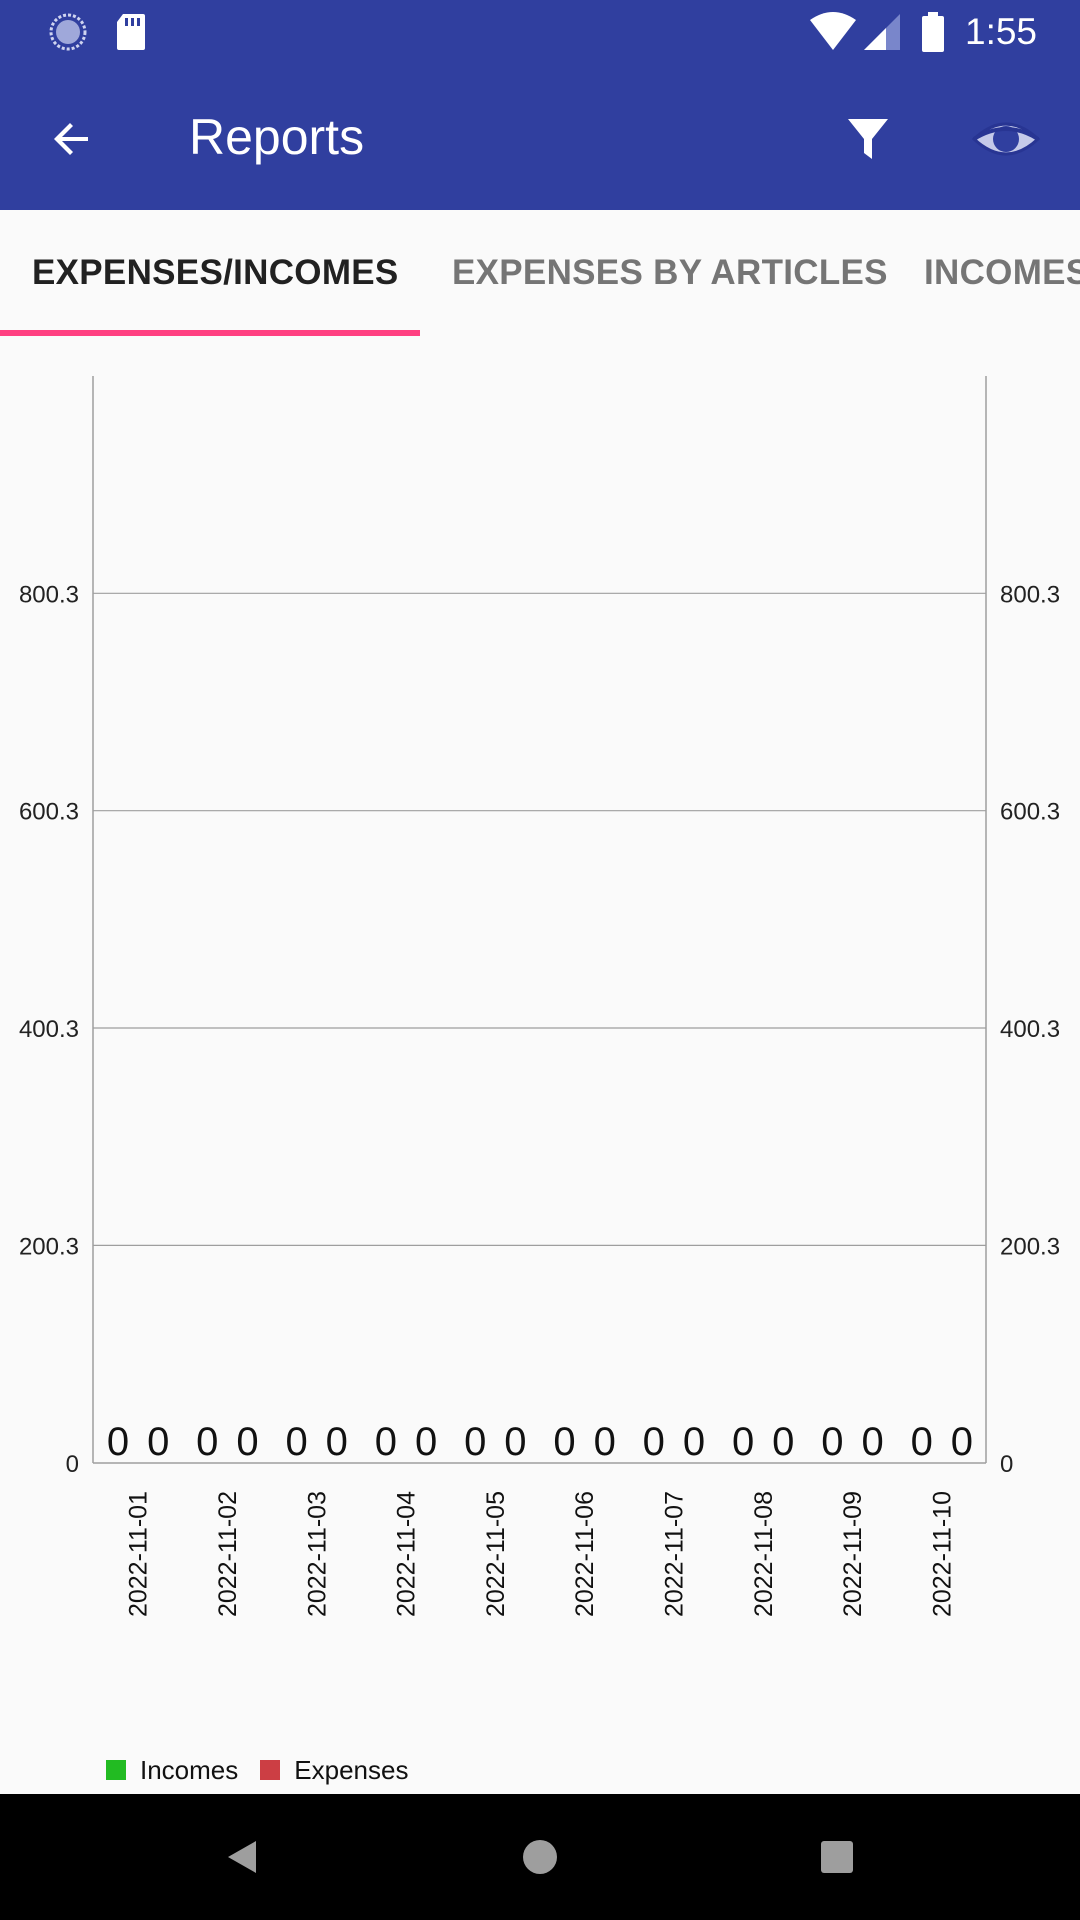 Image resolution: width=1080 pixels, height=1920 pixels. I want to click on back-button, so click(72, 139).